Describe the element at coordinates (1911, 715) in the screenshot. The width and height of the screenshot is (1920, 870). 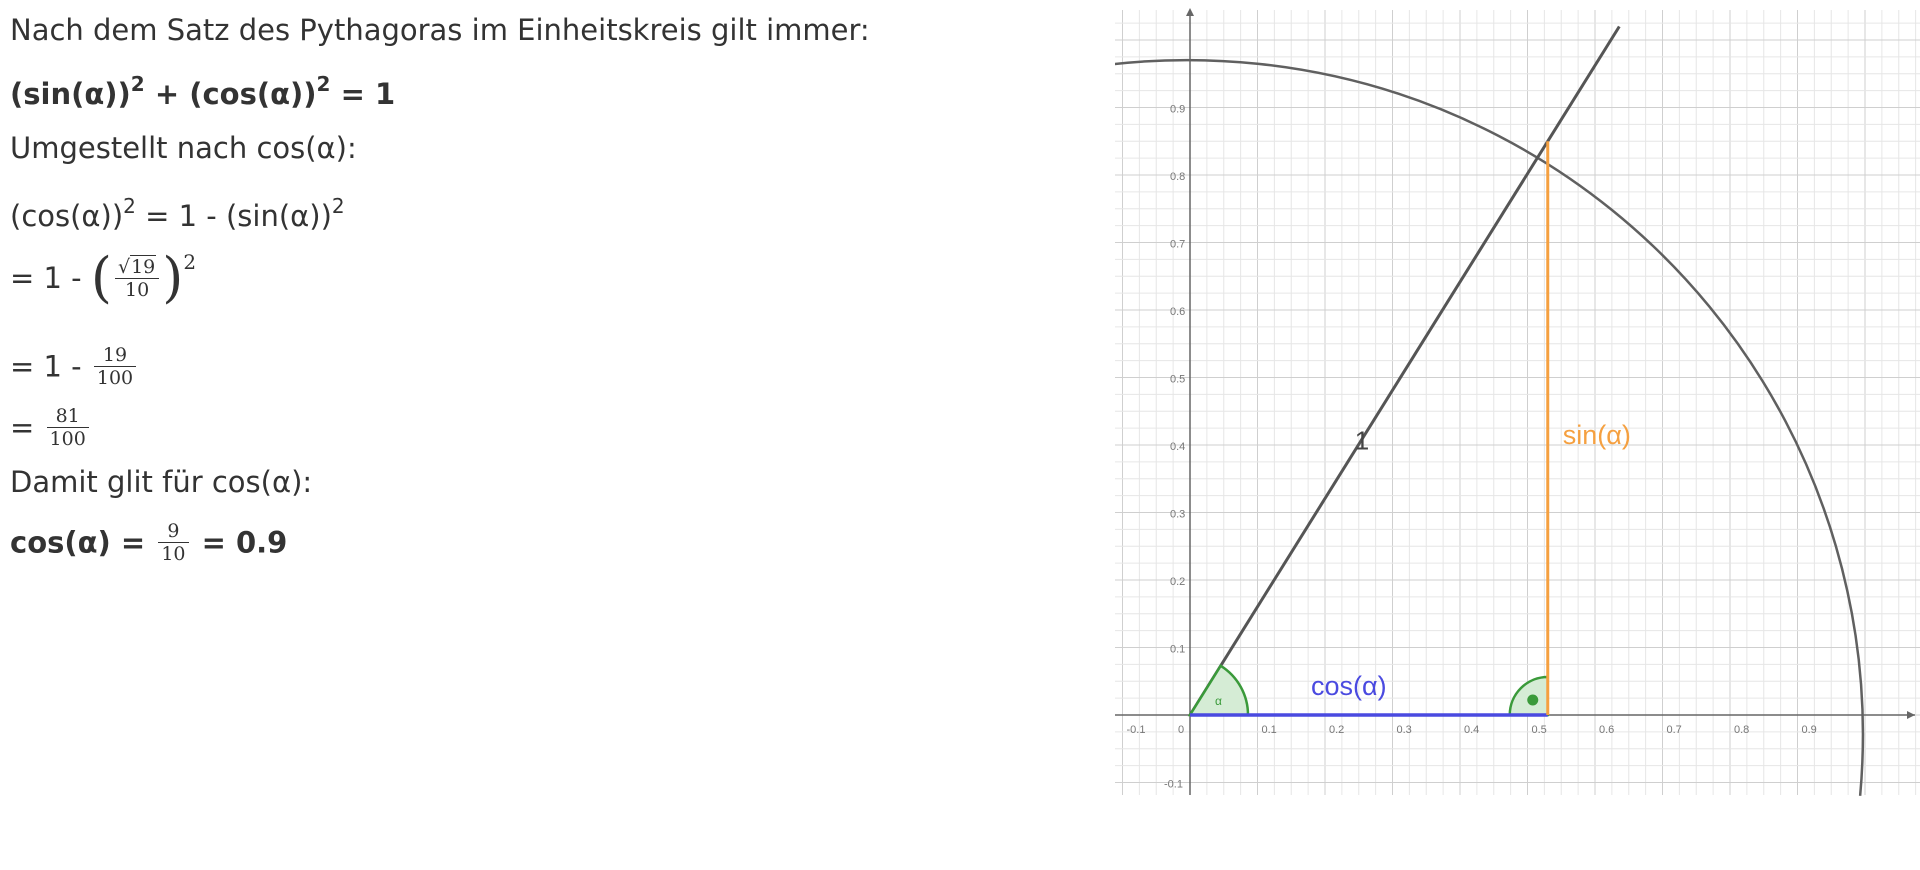
I see `x-axis-arrow` at that location.